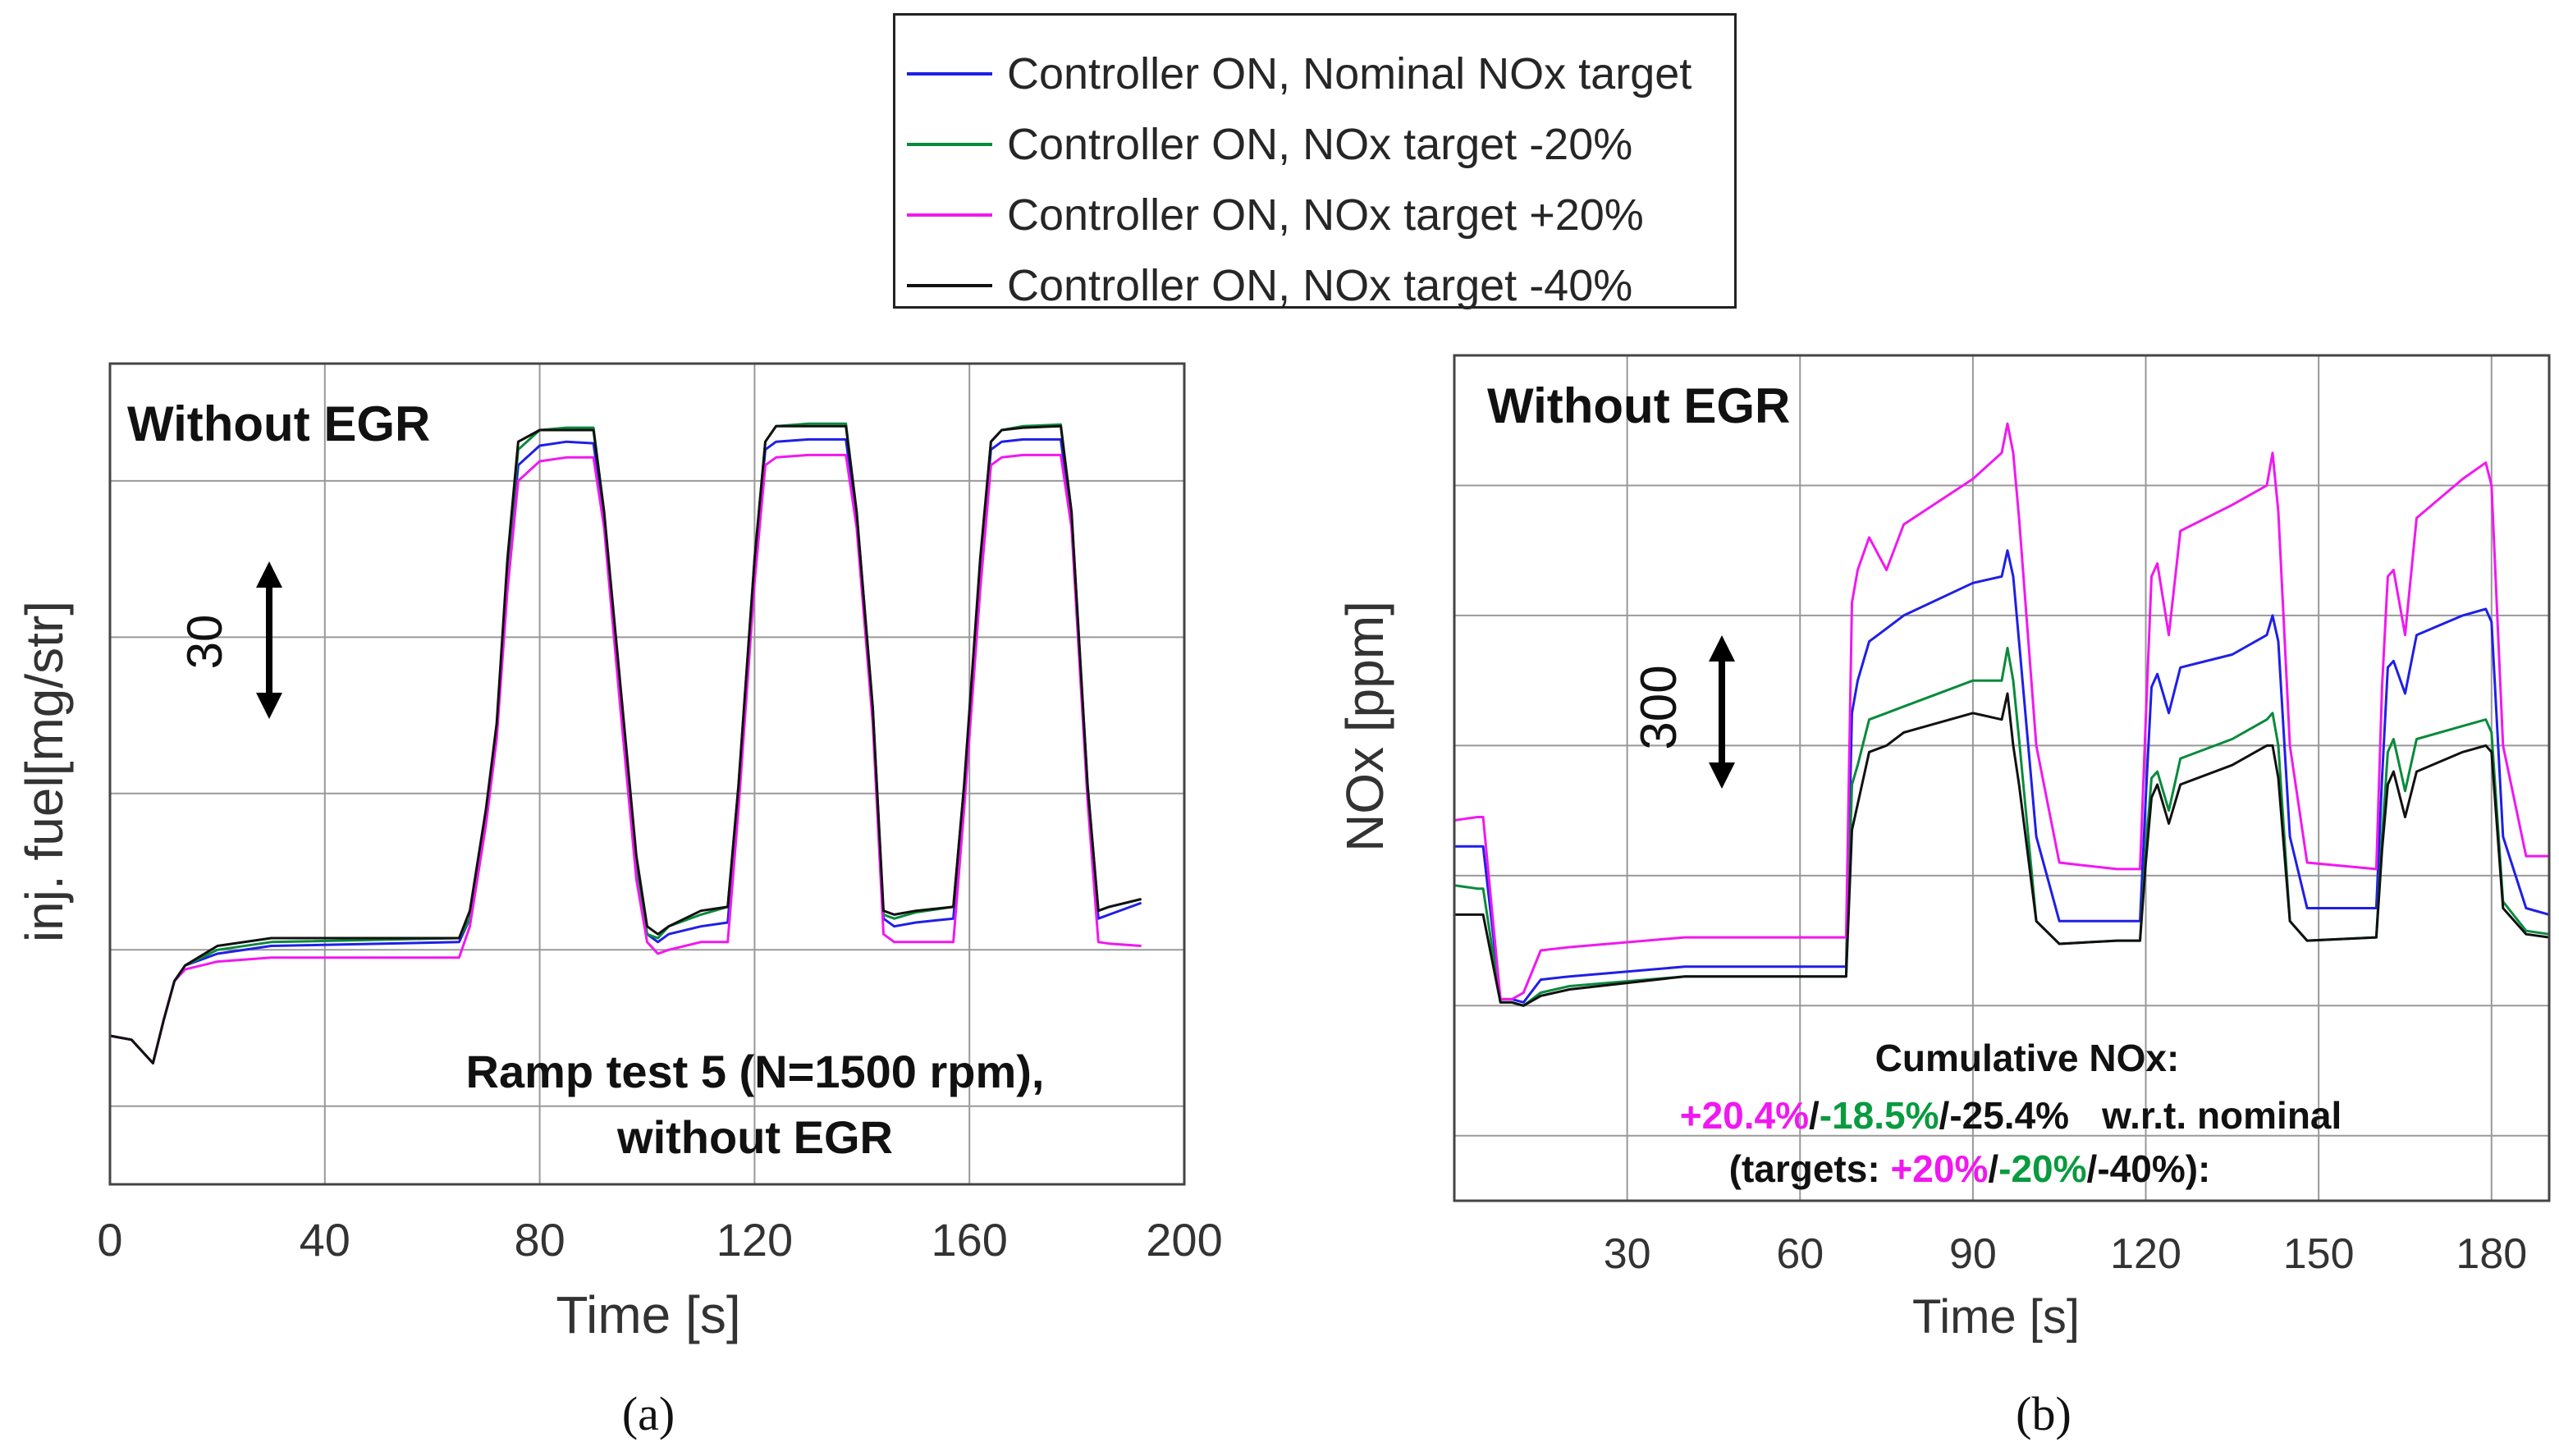 The width and height of the screenshot is (2559, 1456). Describe the element at coordinates (1364, 726) in the screenshot. I see `panel-b-y-axis-label: NOx [ppm]` at that location.